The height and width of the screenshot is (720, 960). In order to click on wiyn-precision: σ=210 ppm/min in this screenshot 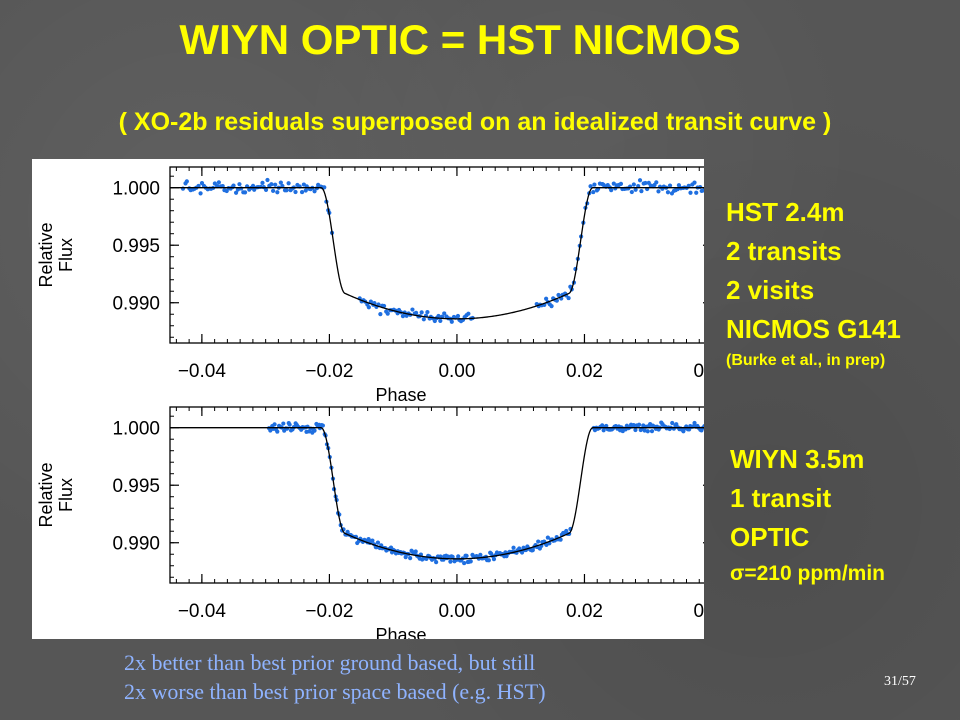, I will do `click(807, 573)`.